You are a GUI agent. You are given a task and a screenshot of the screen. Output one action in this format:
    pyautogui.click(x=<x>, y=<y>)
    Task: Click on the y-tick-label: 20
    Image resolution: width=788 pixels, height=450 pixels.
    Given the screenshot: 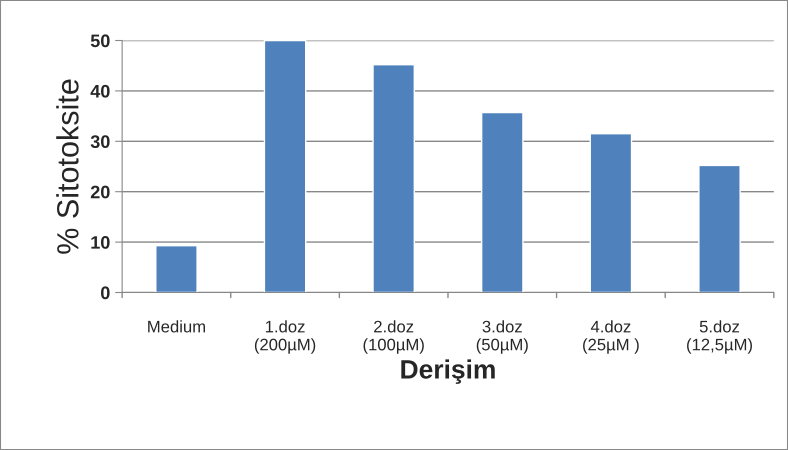 What is the action you would take?
    pyautogui.click(x=100, y=192)
    